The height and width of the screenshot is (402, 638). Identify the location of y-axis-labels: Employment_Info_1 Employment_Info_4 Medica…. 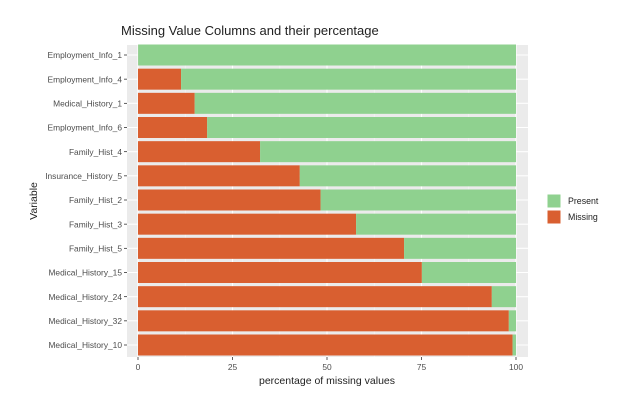
(86, 200).